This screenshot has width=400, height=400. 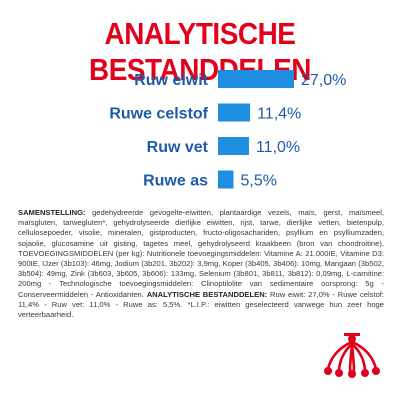 What do you see at coordinates (226, 179) in the screenshot?
I see `bar-ruwe-as` at bounding box center [226, 179].